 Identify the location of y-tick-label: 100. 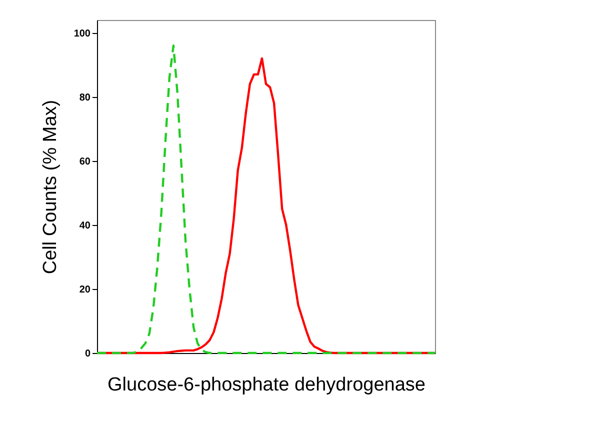
(82, 34).